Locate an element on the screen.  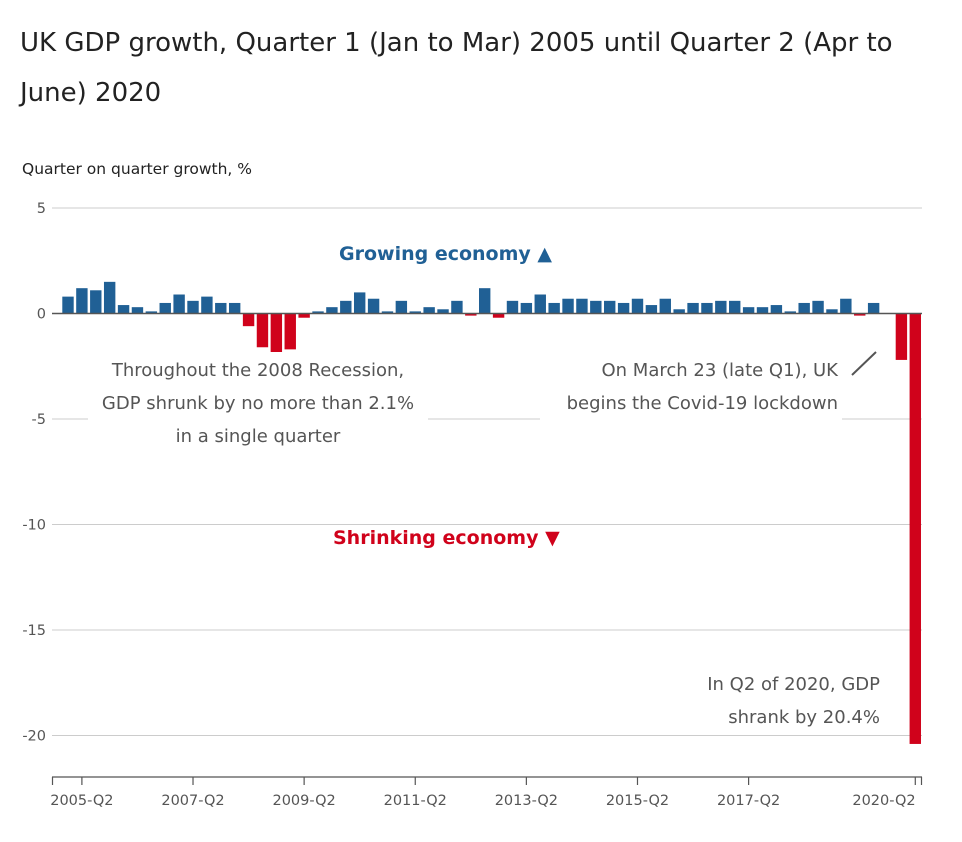
x-tick-label: 2013-Q2 is located at coordinates (526, 801).